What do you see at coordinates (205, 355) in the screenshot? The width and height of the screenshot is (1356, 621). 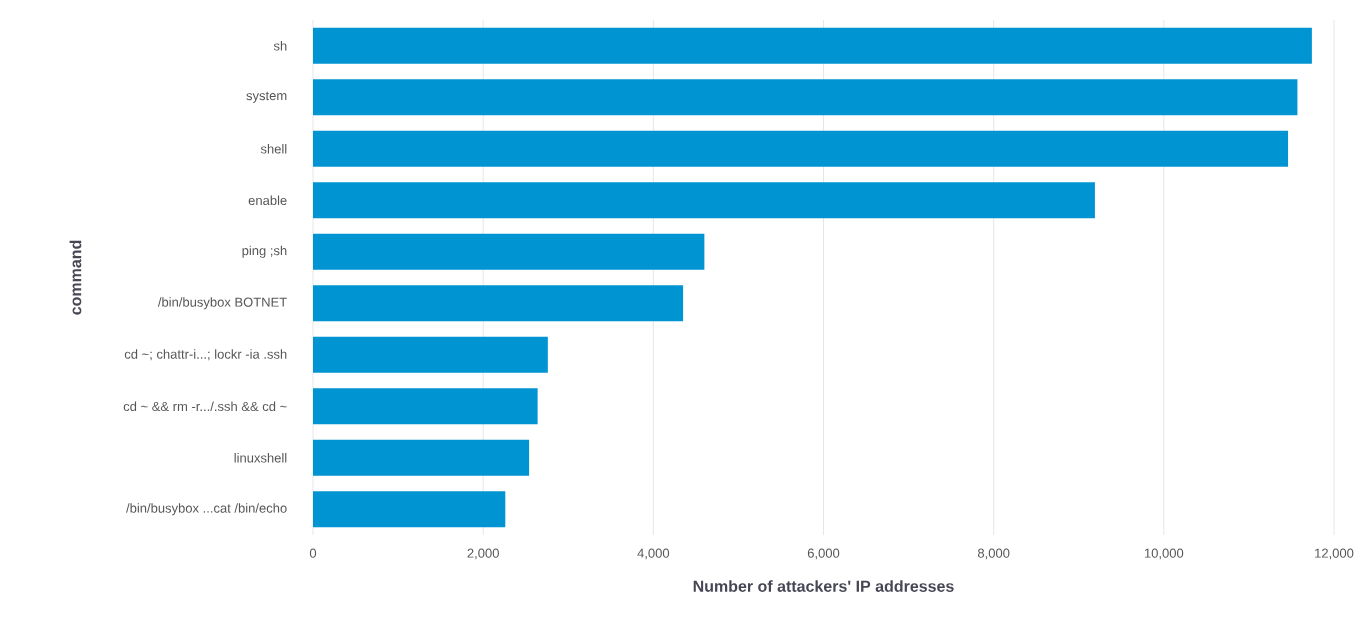 I see `y-tick-label: cd ~; chattr-i...; lockr -ia .ssh` at bounding box center [205, 355].